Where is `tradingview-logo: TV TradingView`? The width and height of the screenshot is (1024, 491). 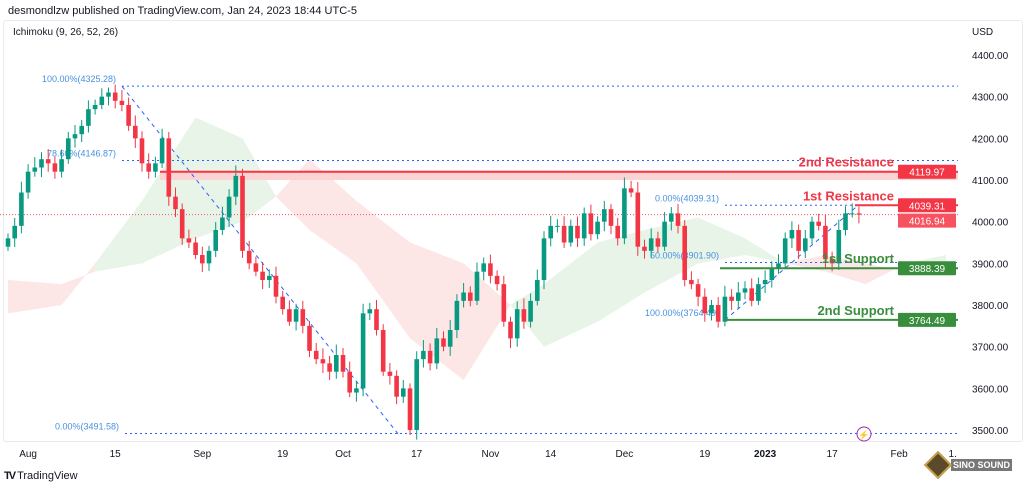
tradingview-logo: TV TradingView is located at coordinates (41, 476).